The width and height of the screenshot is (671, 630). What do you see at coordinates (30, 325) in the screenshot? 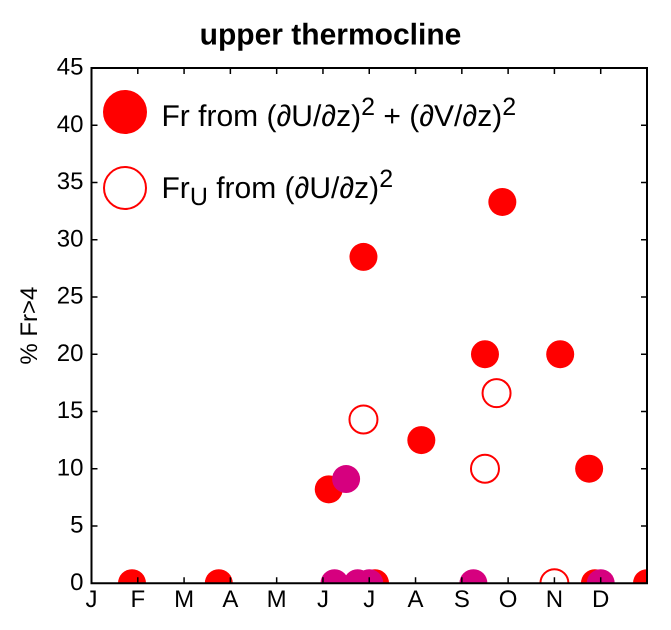
I see `y-axis-title: % Fr>4` at bounding box center [30, 325].